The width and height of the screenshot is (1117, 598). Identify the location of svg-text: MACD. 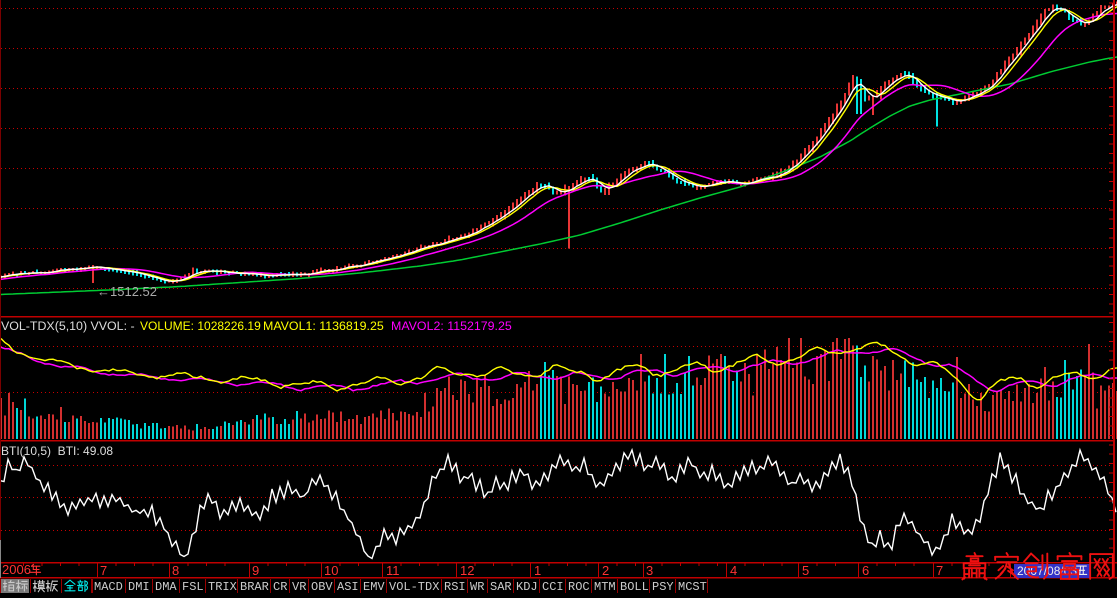
(108, 586).